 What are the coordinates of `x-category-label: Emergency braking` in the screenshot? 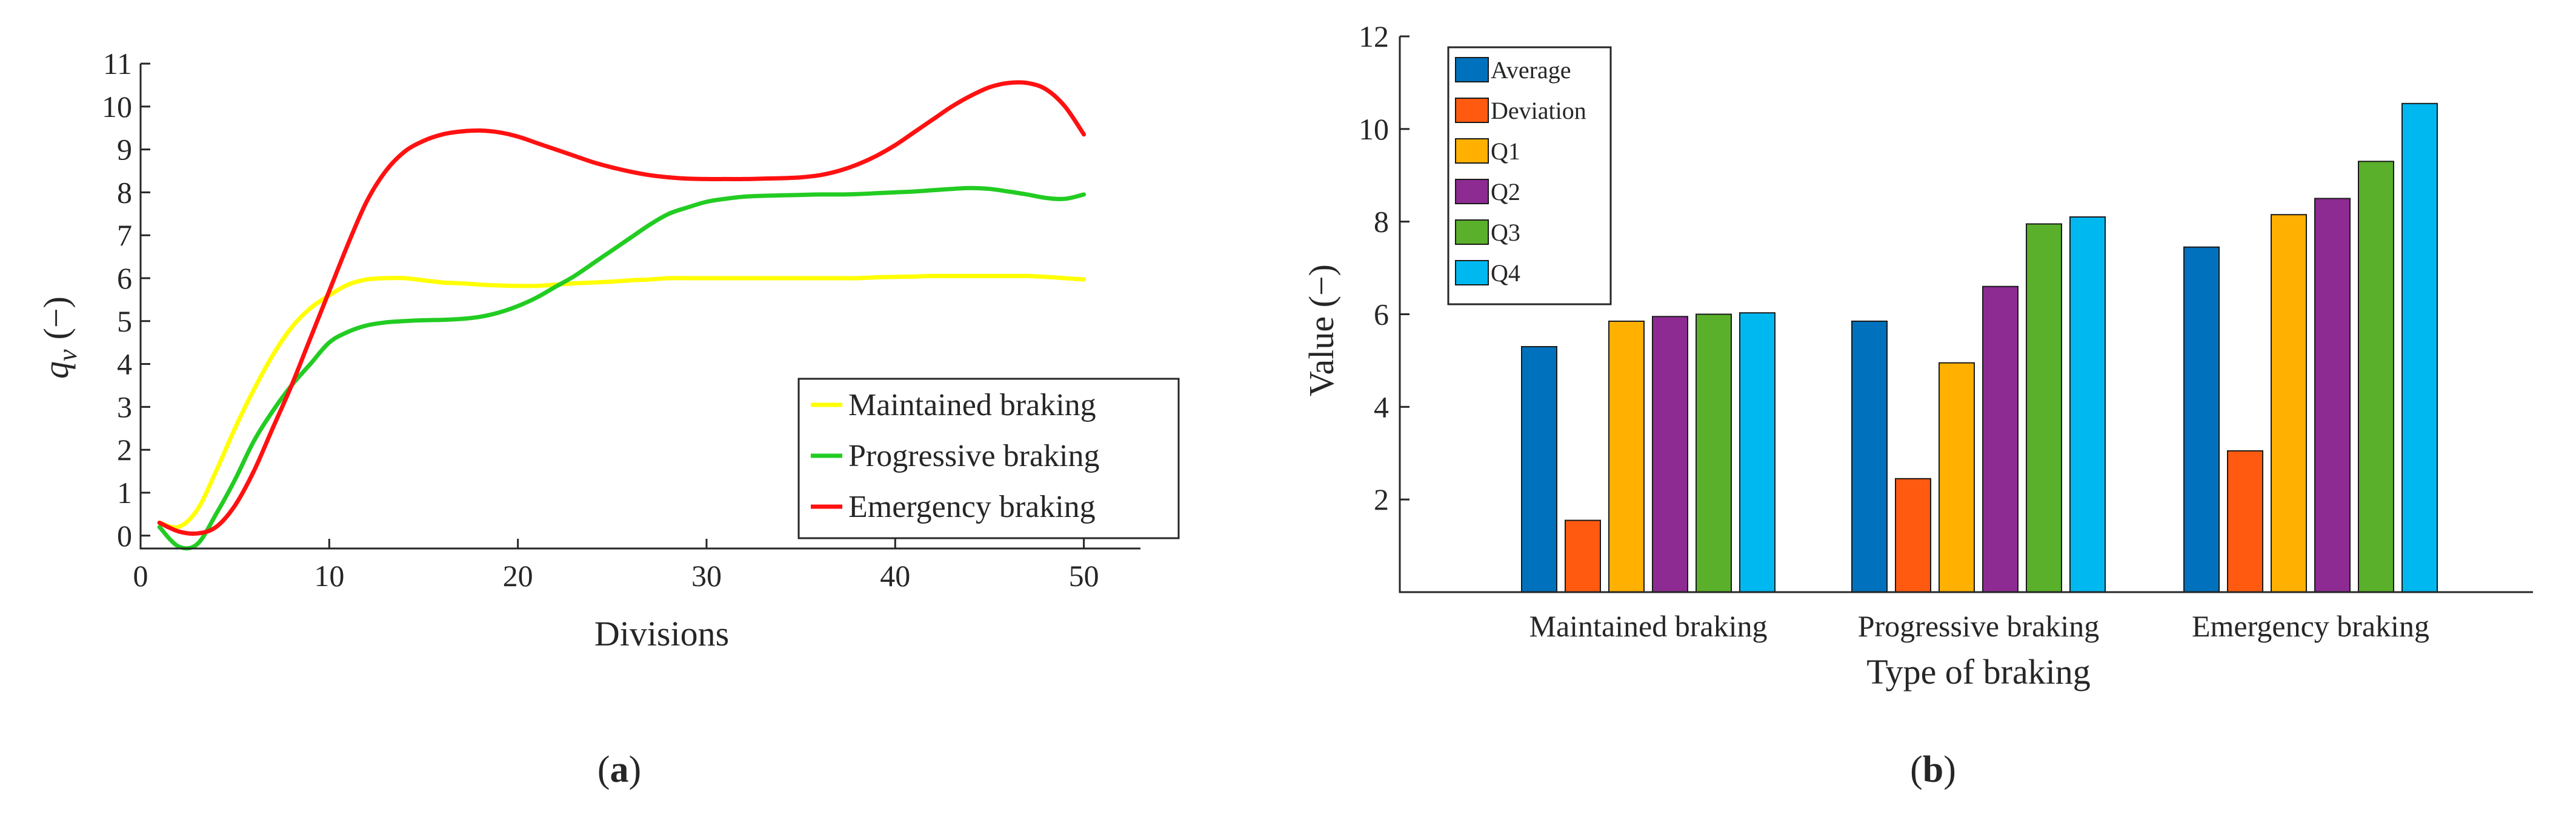 It's located at (2310, 626).